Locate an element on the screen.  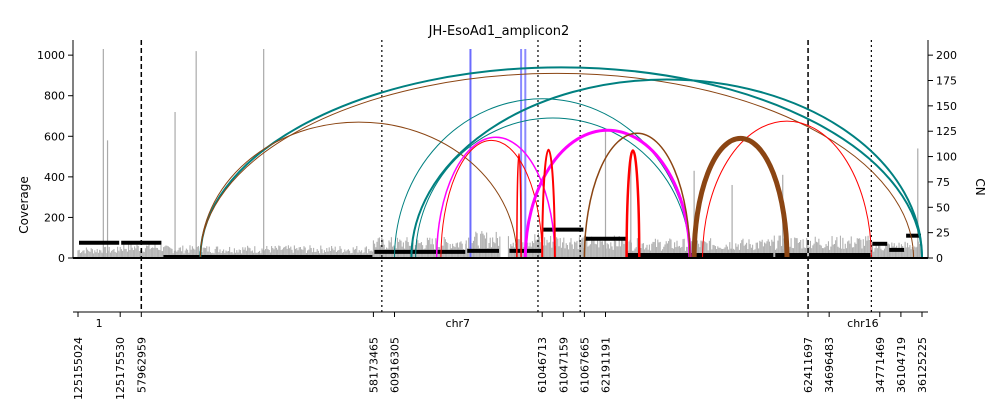
right-tick-label: 25 is located at coordinates (943, 233).